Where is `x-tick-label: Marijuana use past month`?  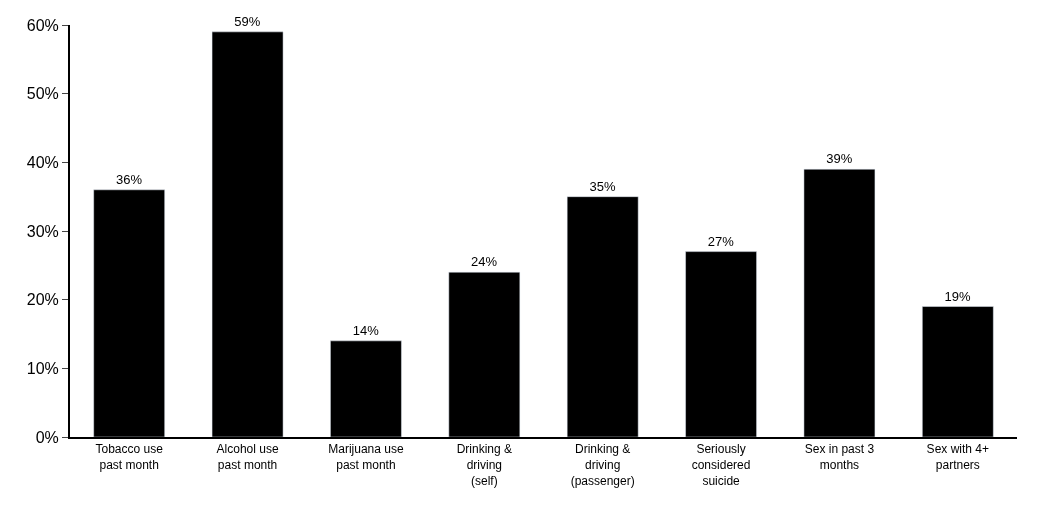
x-tick-label: Marijuana use past month is located at coordinates (366, 457).